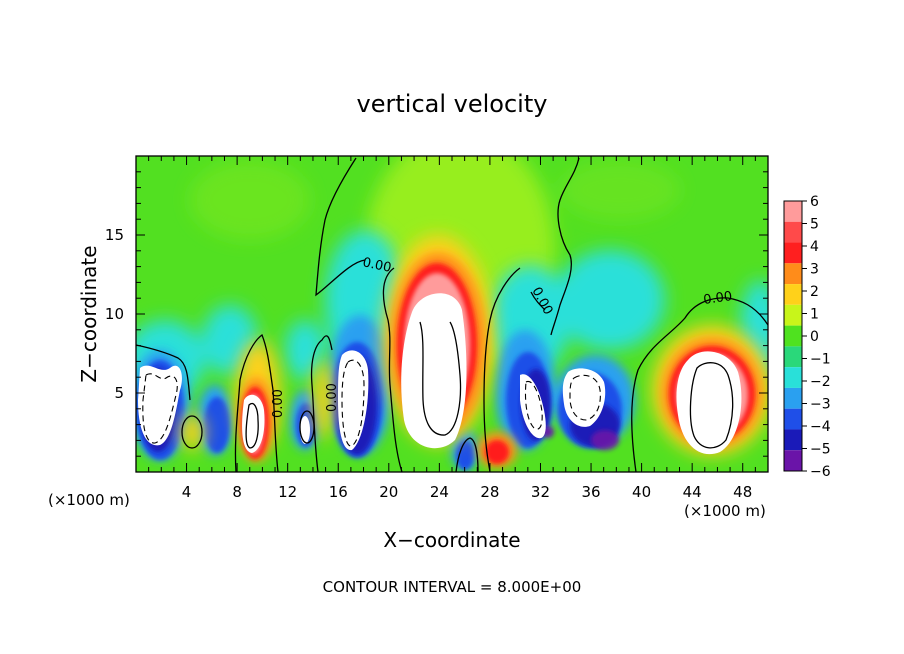 This screenshot has height=654, width=904. What do you see at coordinates (814, 292) in the screenshot?
I see `colorbar-label: 2` at bounding box center [814, 292].